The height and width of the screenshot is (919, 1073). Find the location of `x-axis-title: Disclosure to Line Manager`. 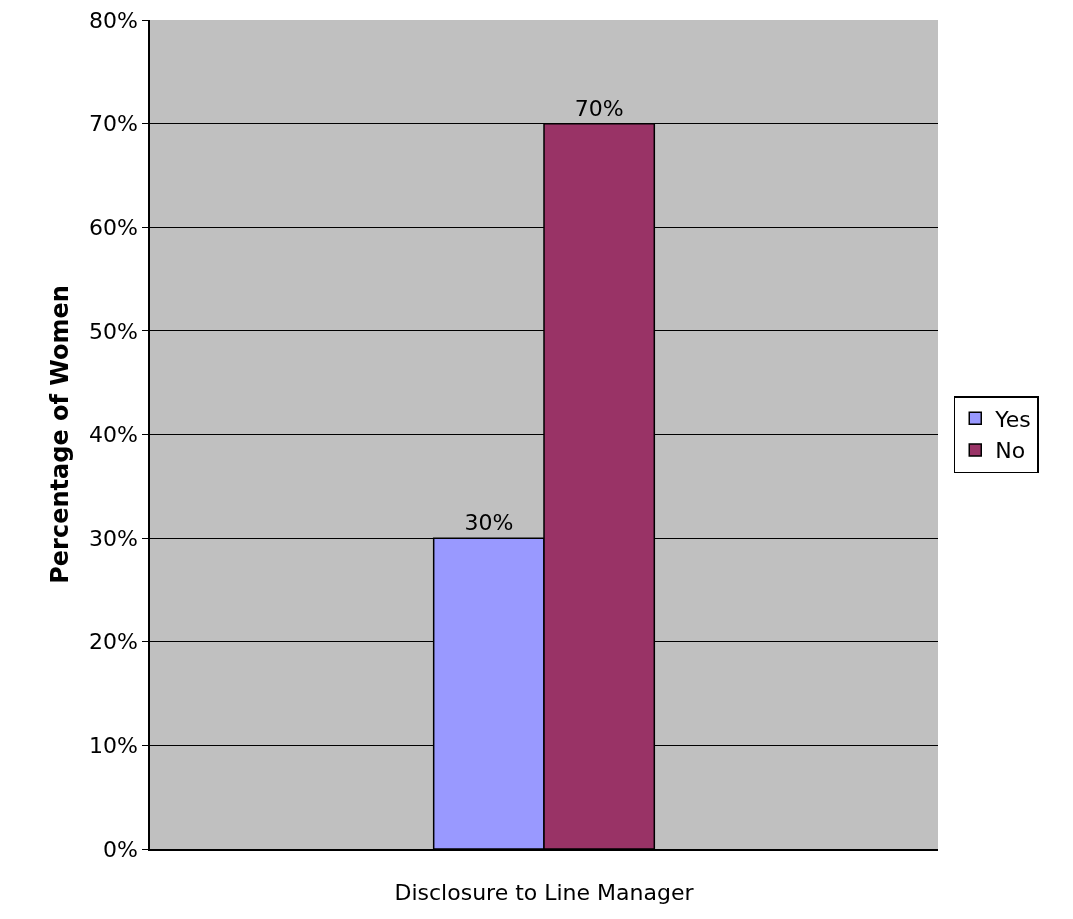

x-axis-title: Disclosure to Line Manager is located at coordinates (544, 892).